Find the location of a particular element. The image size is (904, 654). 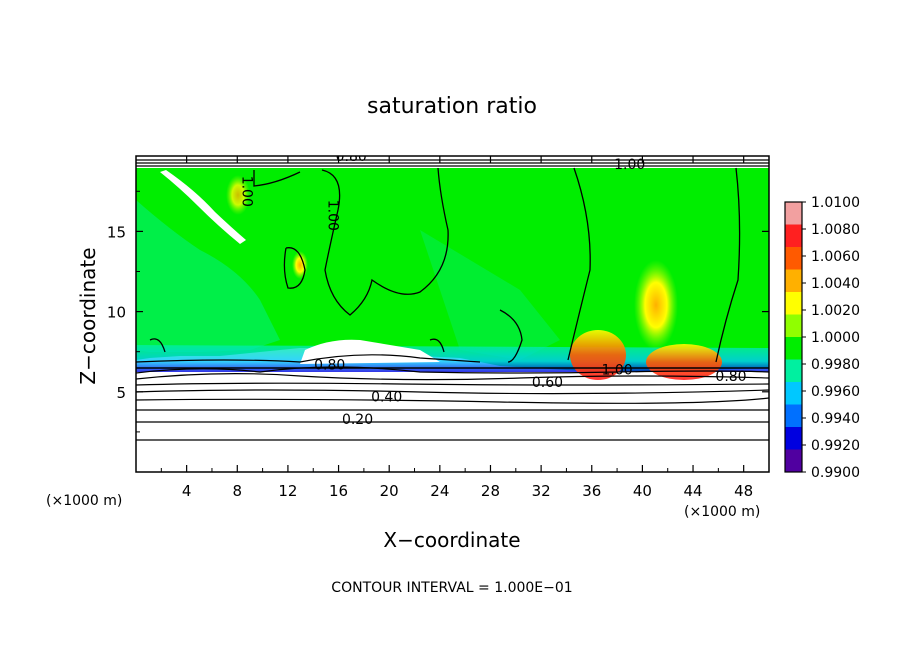

colorbar-label: 0.9900 is located at coordinates (835, 473).